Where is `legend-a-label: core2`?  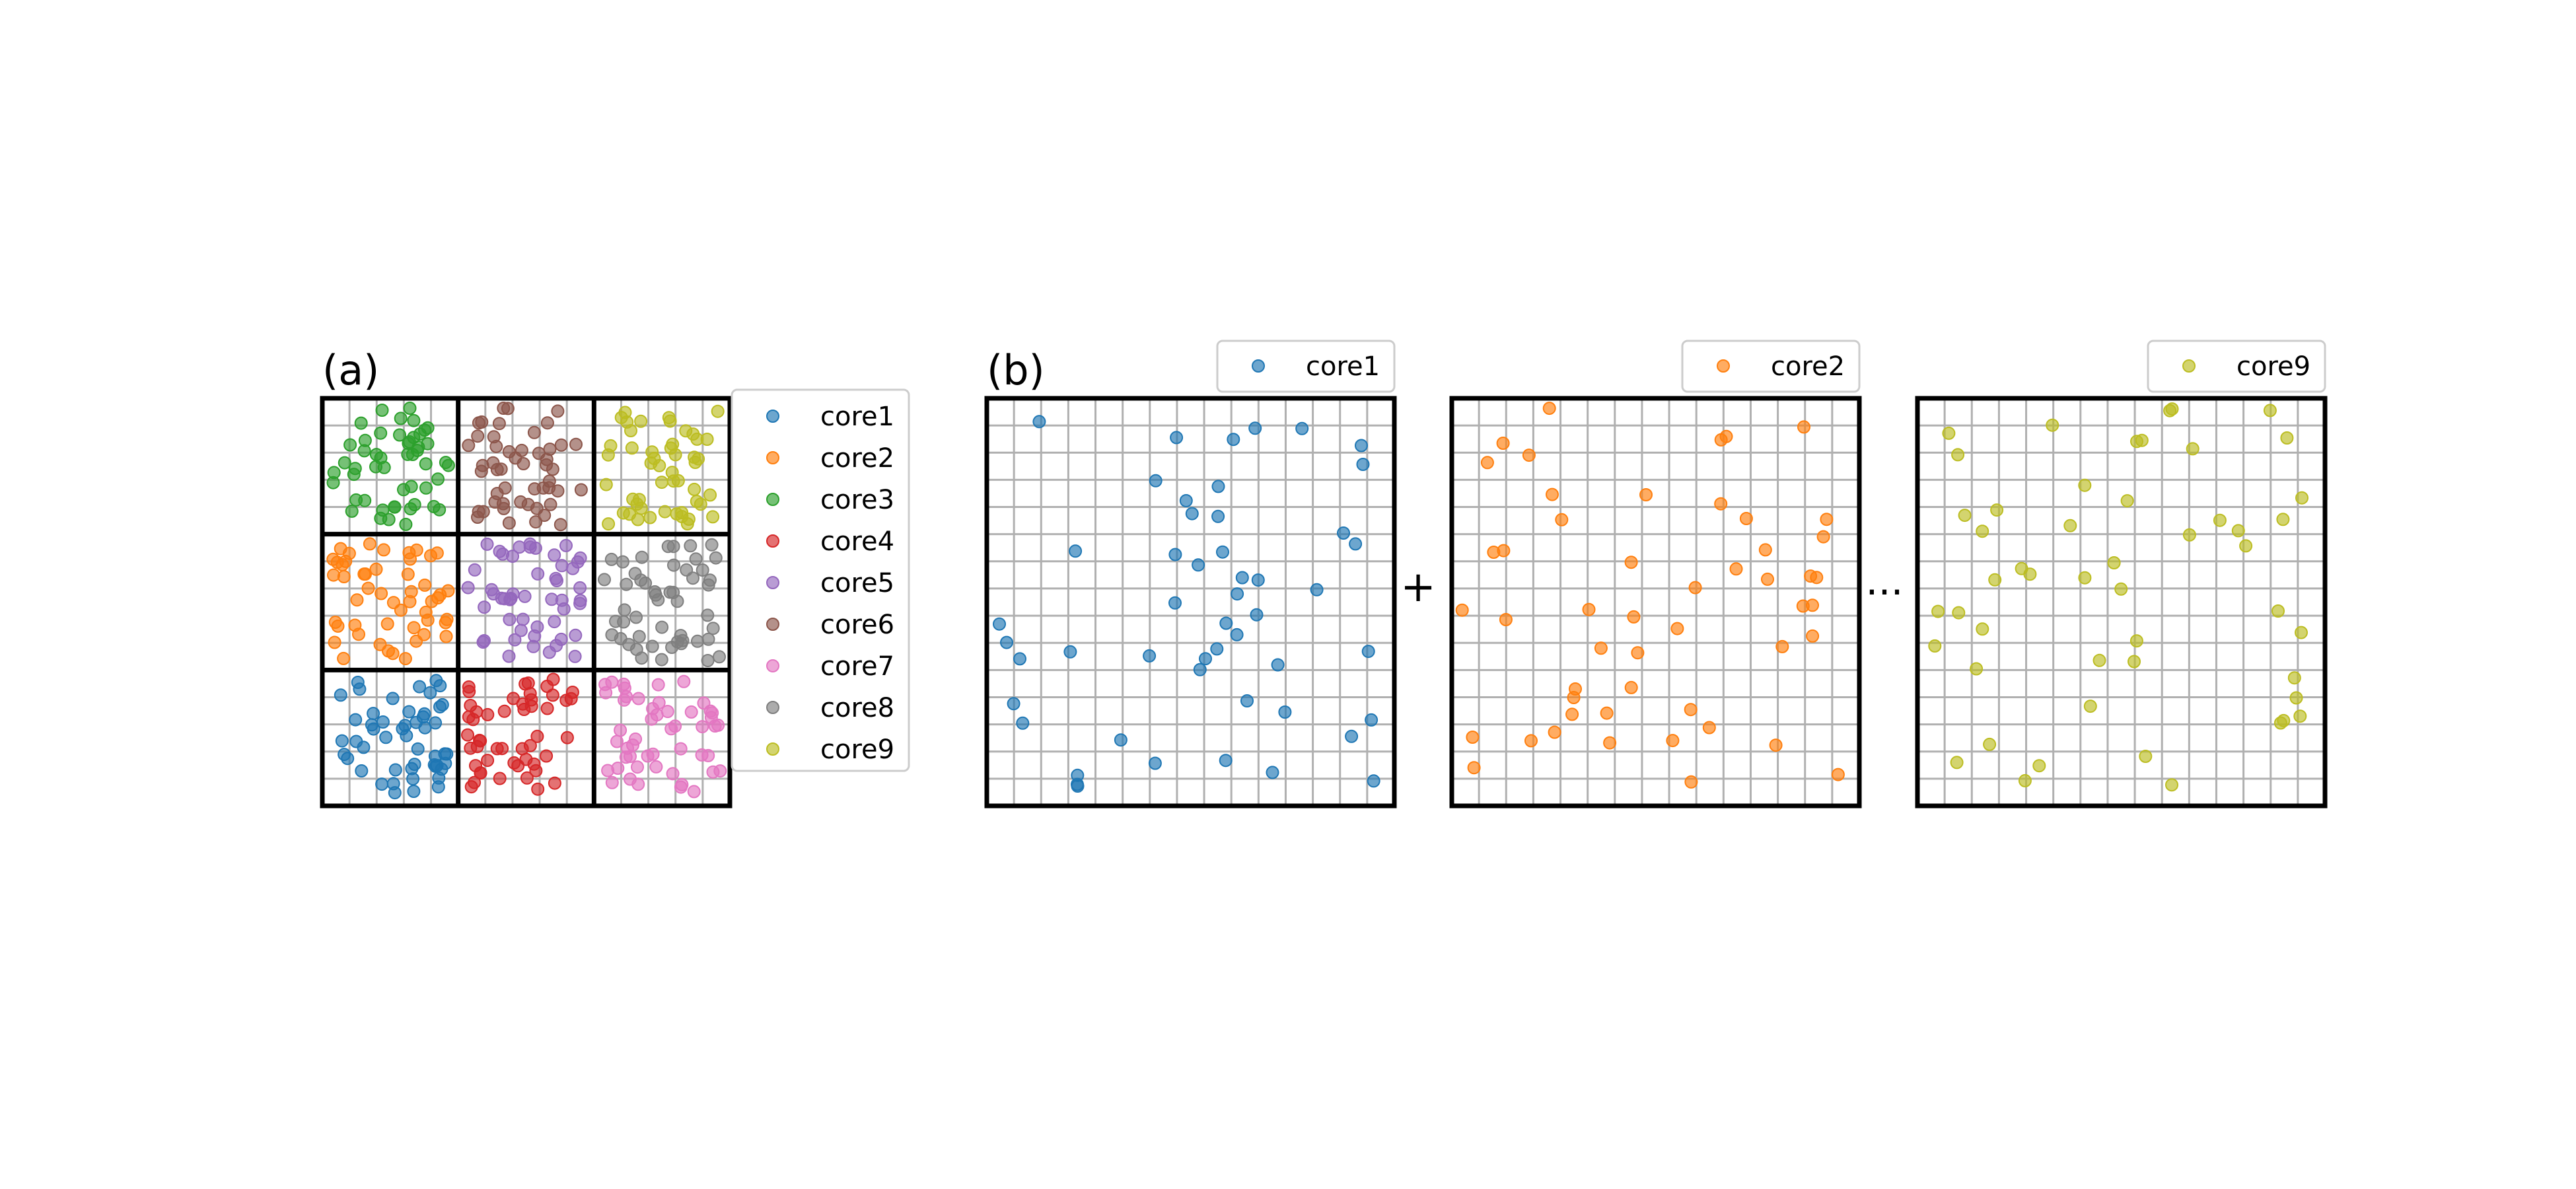 legend-a-label: core2 is located at coordinates (857, 458).